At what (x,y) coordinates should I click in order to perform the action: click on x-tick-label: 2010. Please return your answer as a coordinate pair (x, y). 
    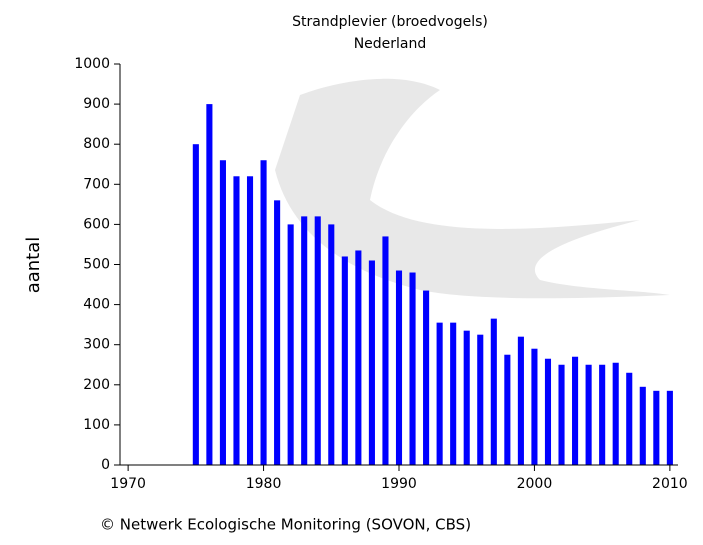
    Looking at the image, I should click on (670, 484).